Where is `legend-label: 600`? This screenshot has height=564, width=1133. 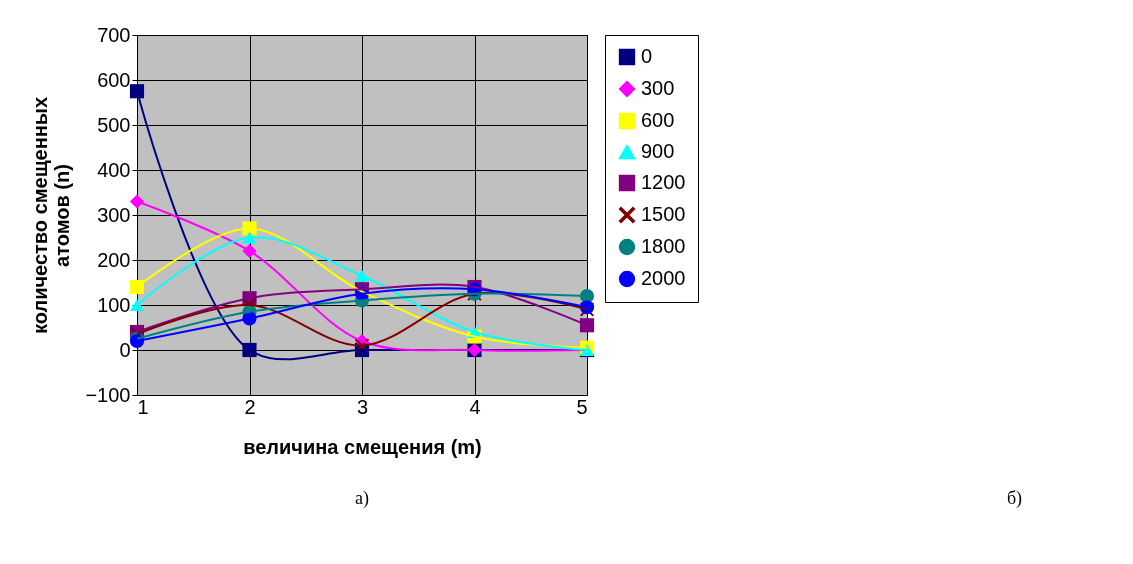
legend-label: 600 is located at coordinates (658, 120).